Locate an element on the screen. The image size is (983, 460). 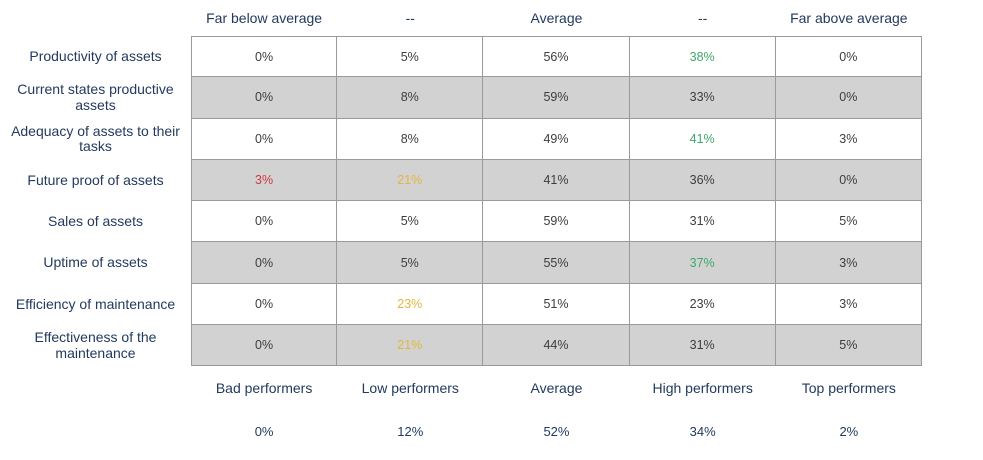
row-label: Efficiency of maintenance is located at coordinates (95, 303).